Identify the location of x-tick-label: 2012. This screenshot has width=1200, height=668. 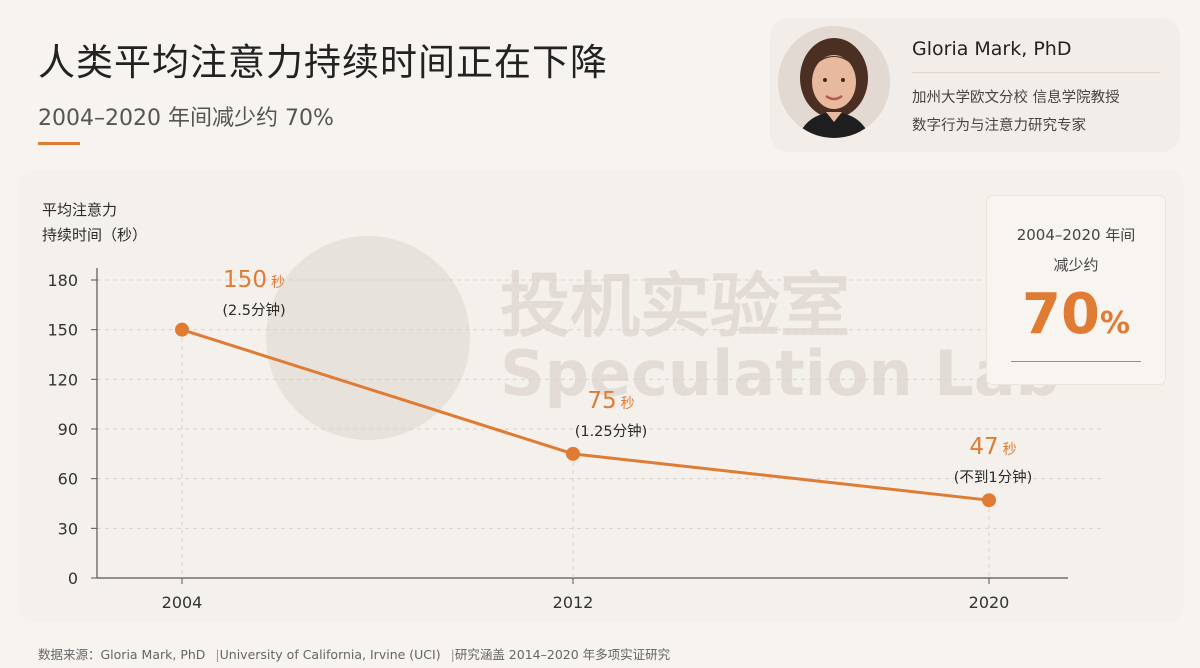
(573, 602).